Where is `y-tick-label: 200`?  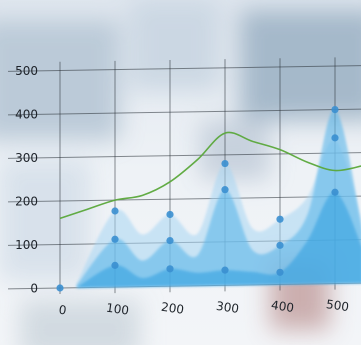 y-tick-label: 200 is located at coordinates (26, 202).